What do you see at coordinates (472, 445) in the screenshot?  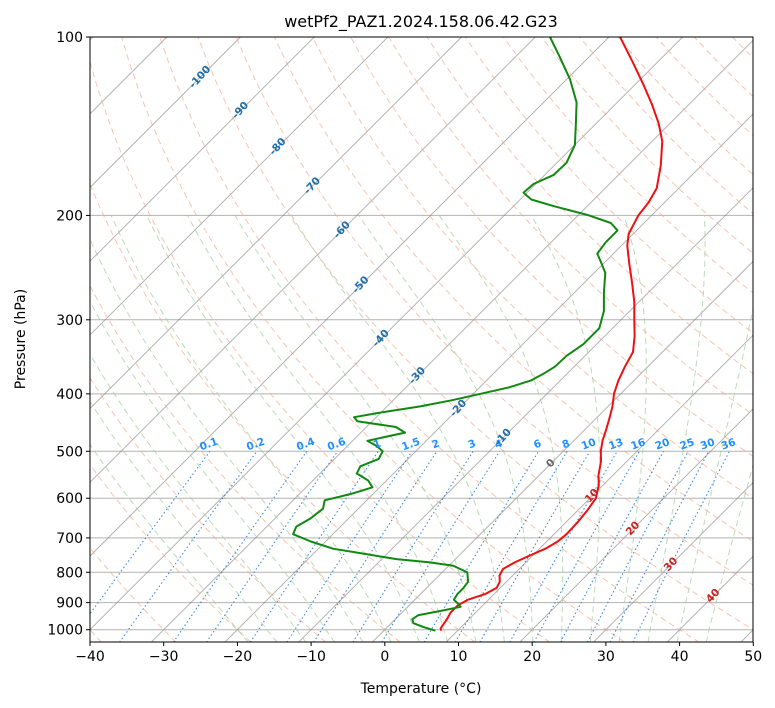 I see `mixing-ratio-label: 3` at bounding box center [472, 445].